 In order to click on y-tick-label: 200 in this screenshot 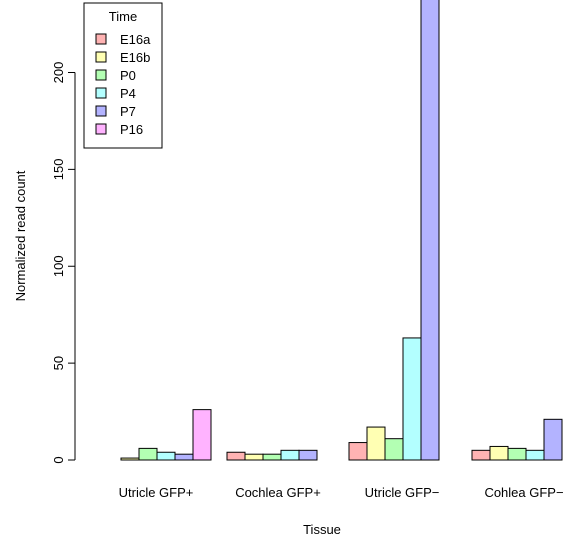, I will do `click(58, 73)`.